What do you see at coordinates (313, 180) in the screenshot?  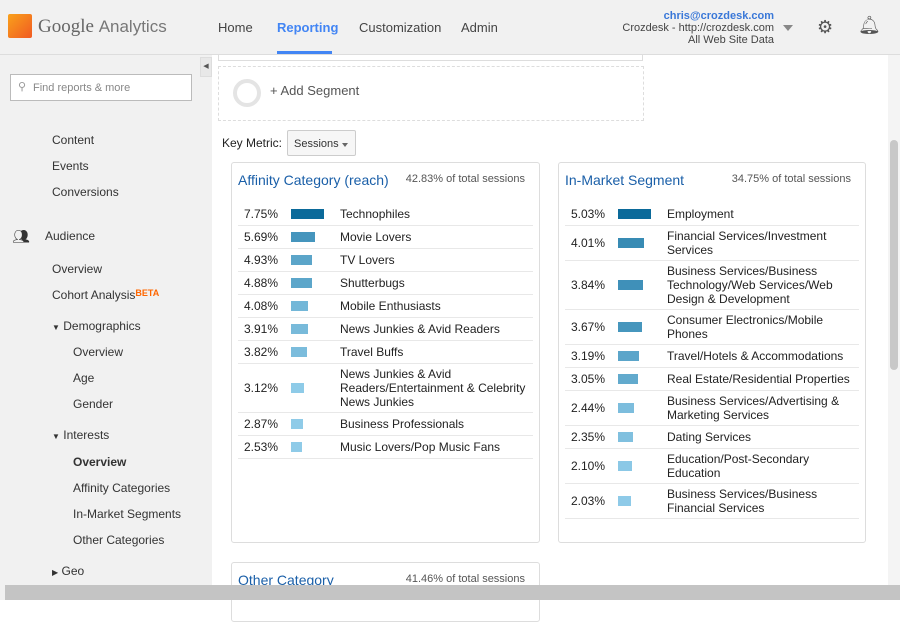 I see `affinity-title: Affinity Category (reach)` at bounding box center [313, 180].